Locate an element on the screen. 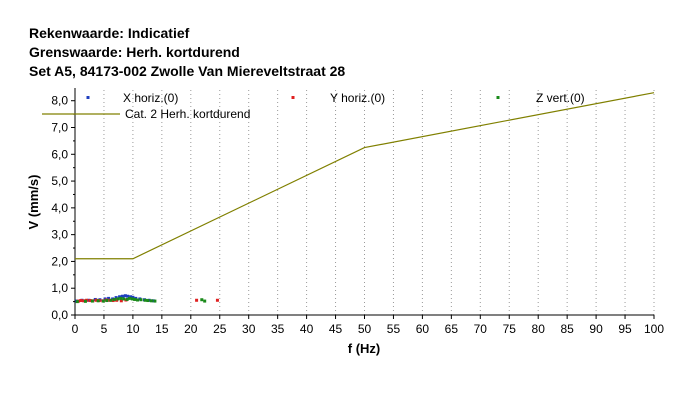 This screenshot has height=400, width=683. x-tick-label: 50 is located at coordinates (365, 329).